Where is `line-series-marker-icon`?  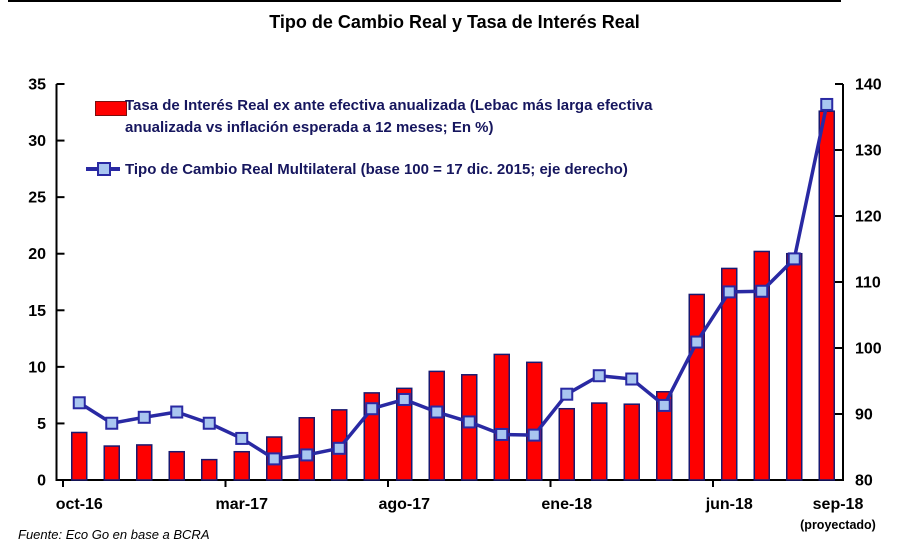
line-series-marker-icon is located at coordinates (104, 169).